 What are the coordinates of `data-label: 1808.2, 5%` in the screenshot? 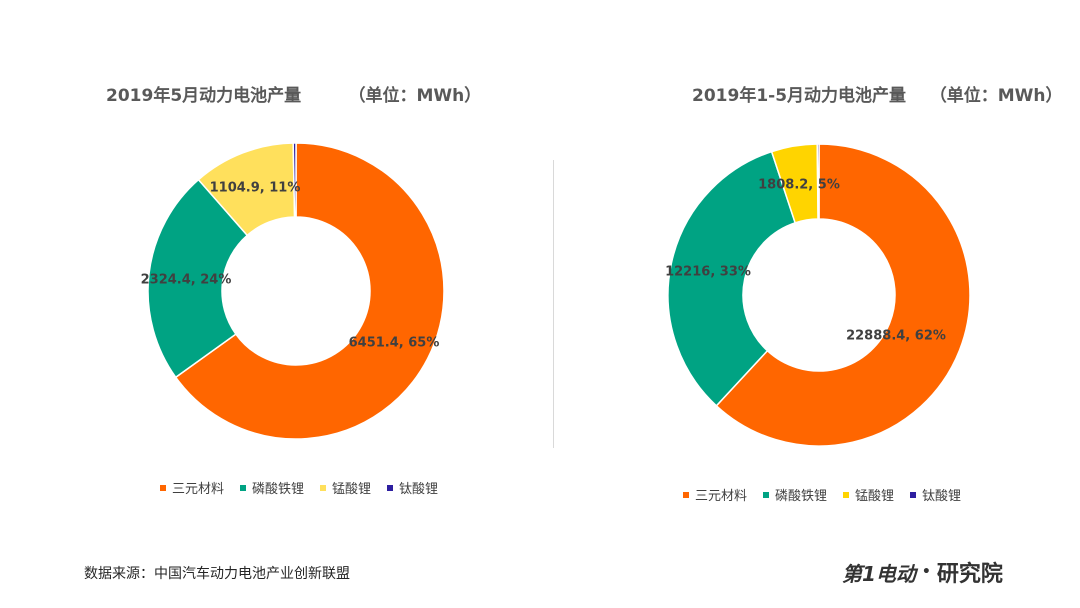 It's located at (799, 185).